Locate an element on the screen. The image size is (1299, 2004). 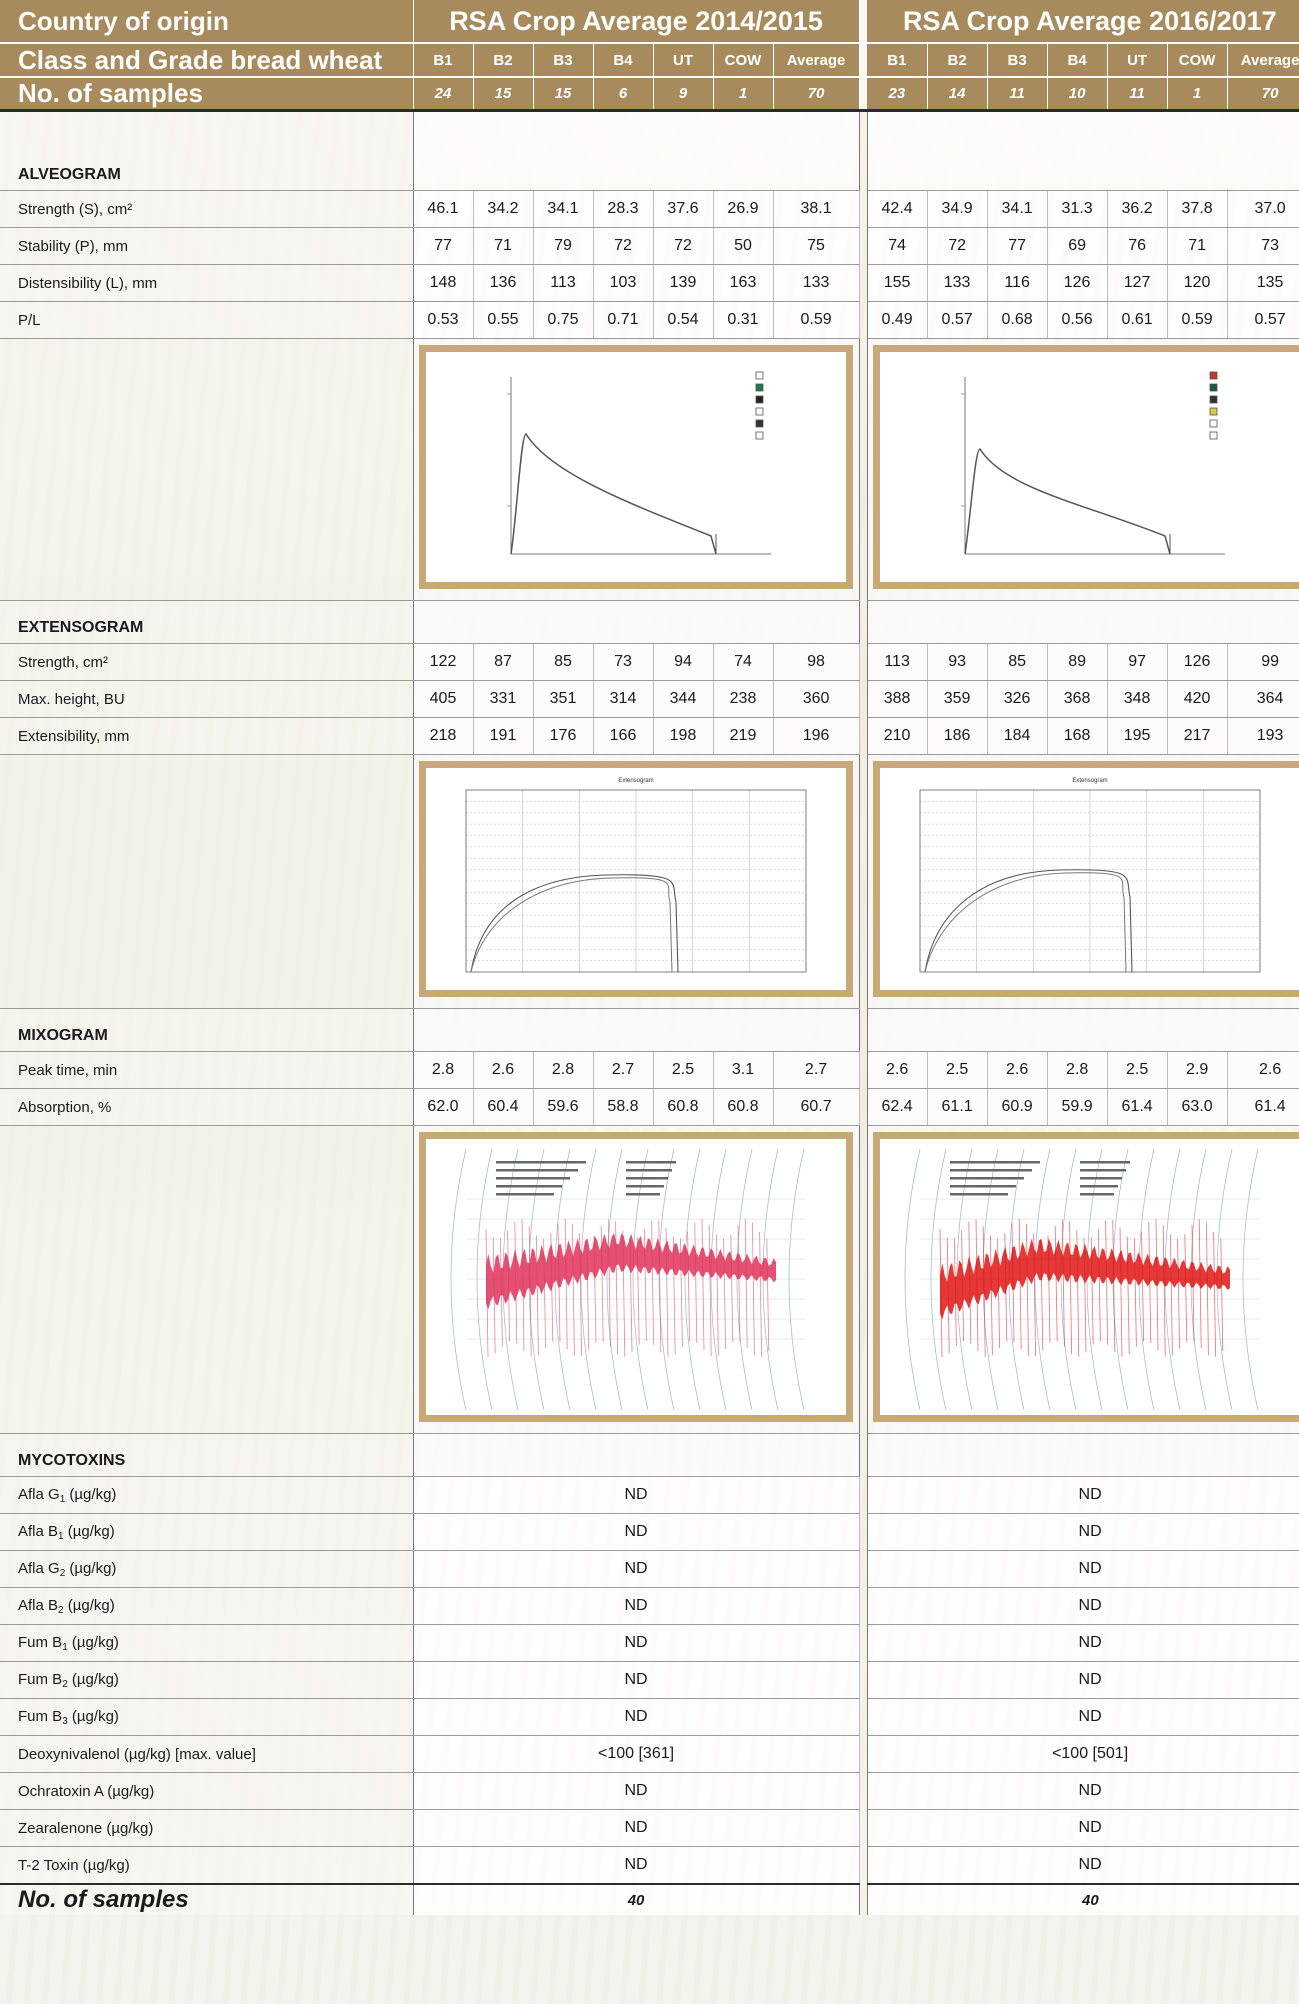
value-cell: 195 is located at coordinates (1137, 736).